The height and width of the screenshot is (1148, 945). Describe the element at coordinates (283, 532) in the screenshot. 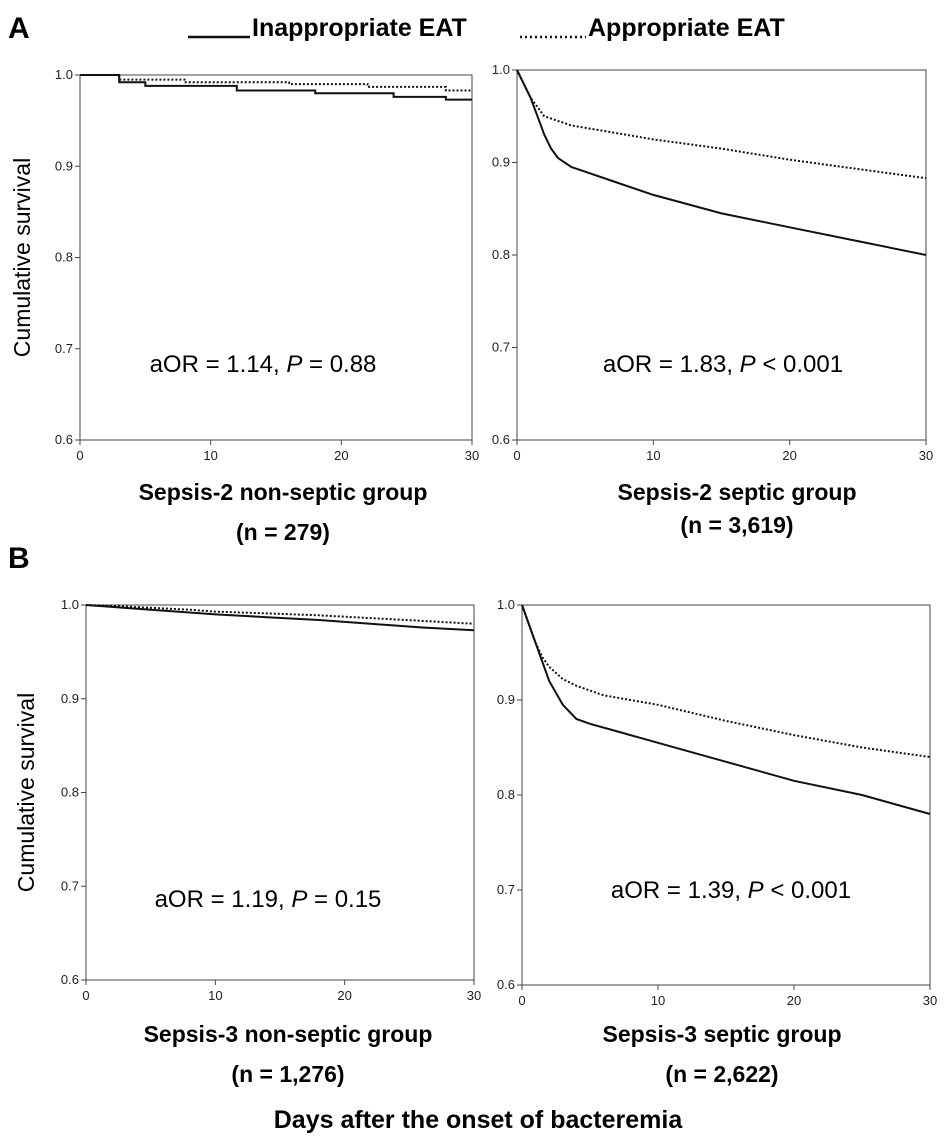

I see `chart-sample-size: (n = 279)` at that location.